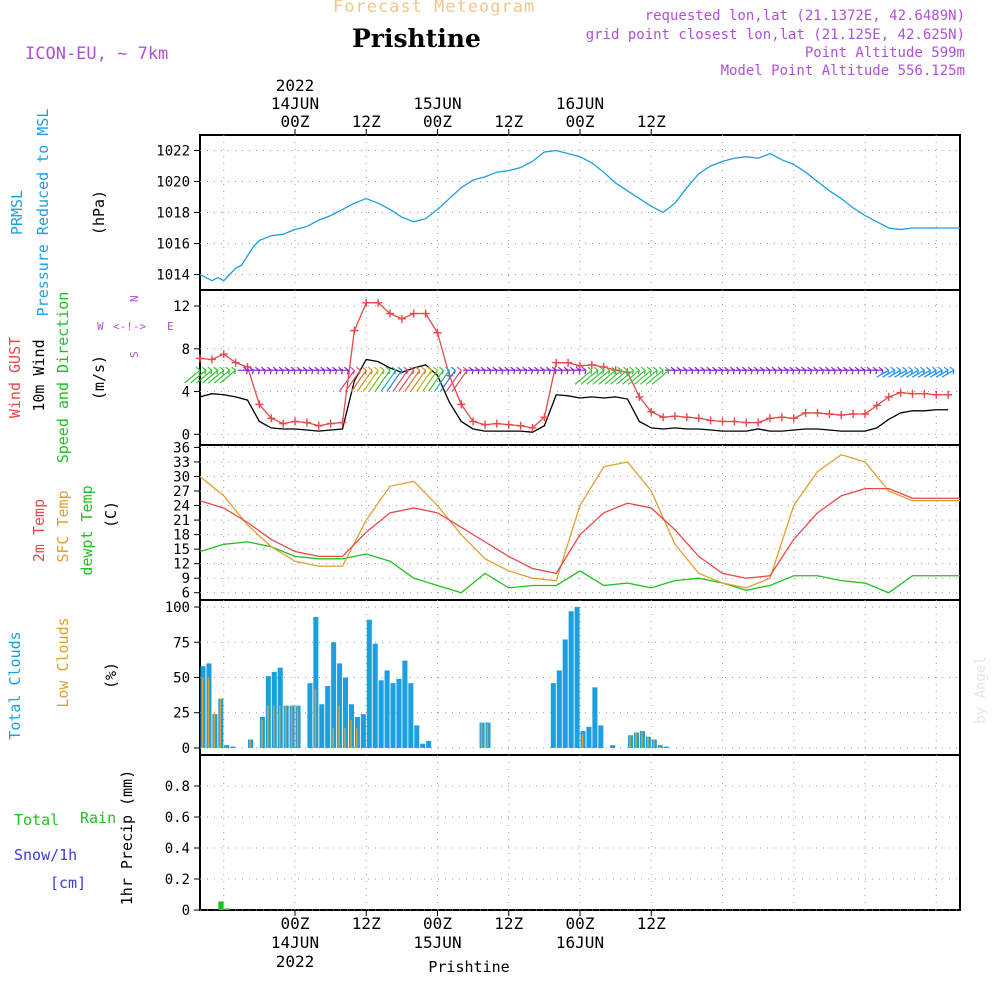 This screenshot has height=1000, width=1000. I want to click on temperature-ytick-label: 33, so click(181, 463).